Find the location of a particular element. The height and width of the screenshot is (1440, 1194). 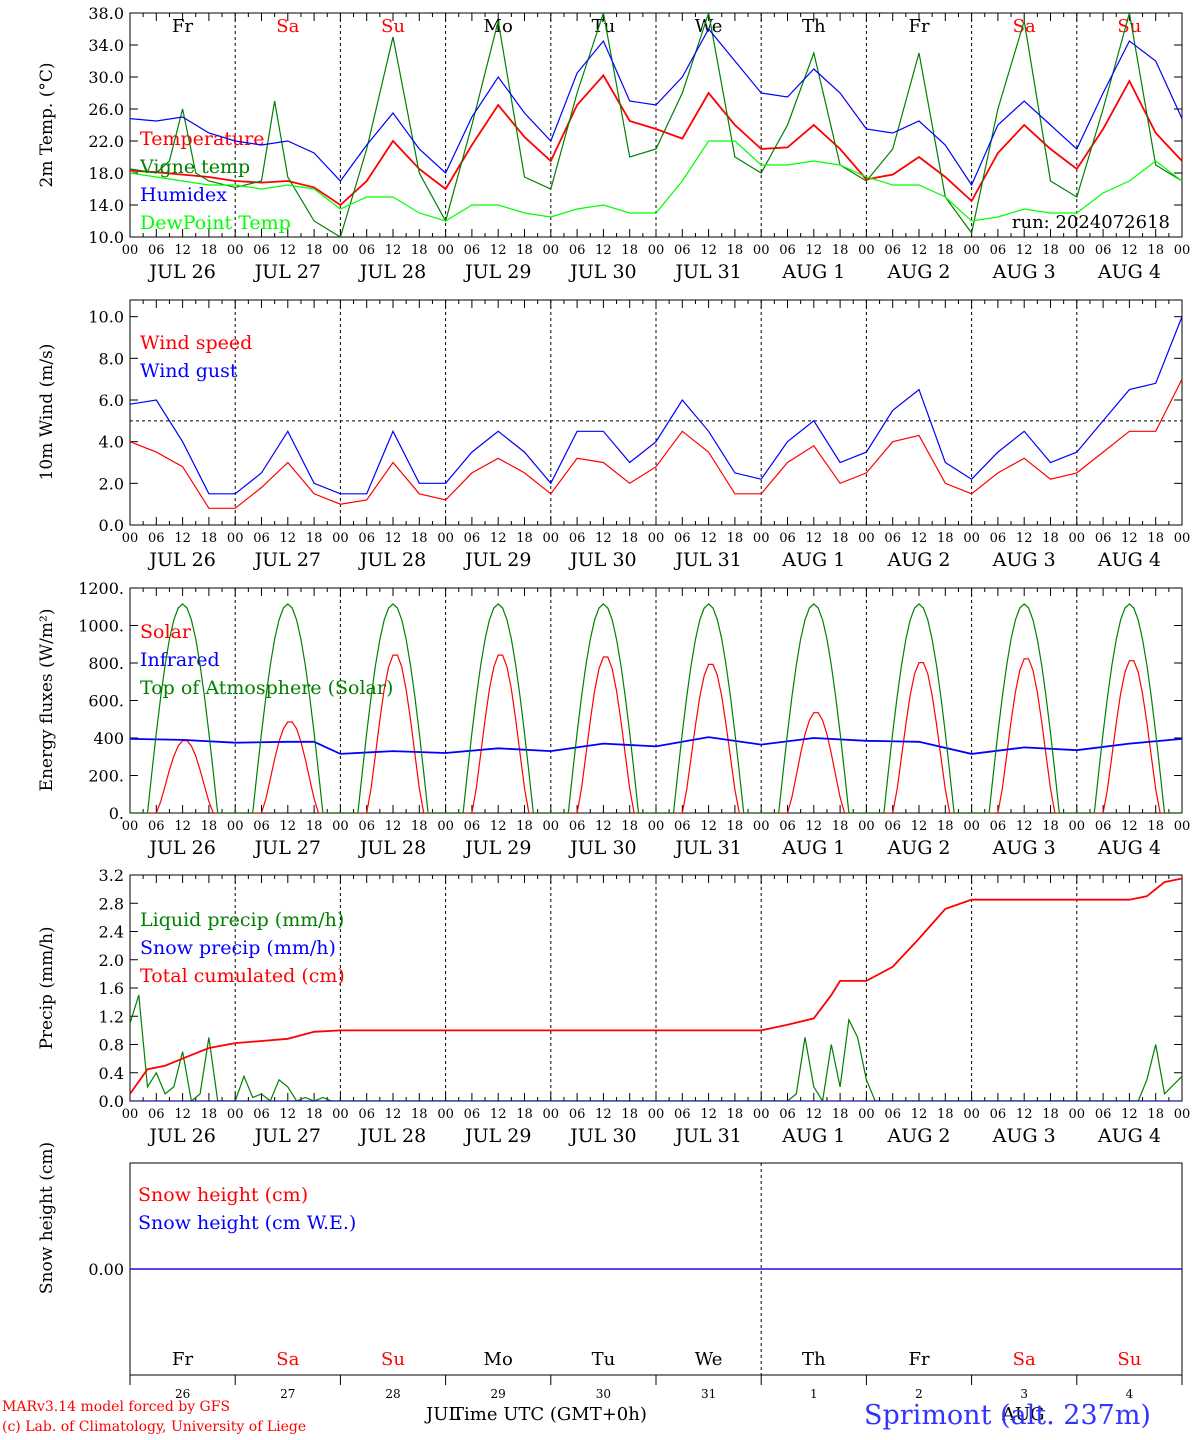

y-tick-label: 1.2 is located at coordinates (111, 1016).